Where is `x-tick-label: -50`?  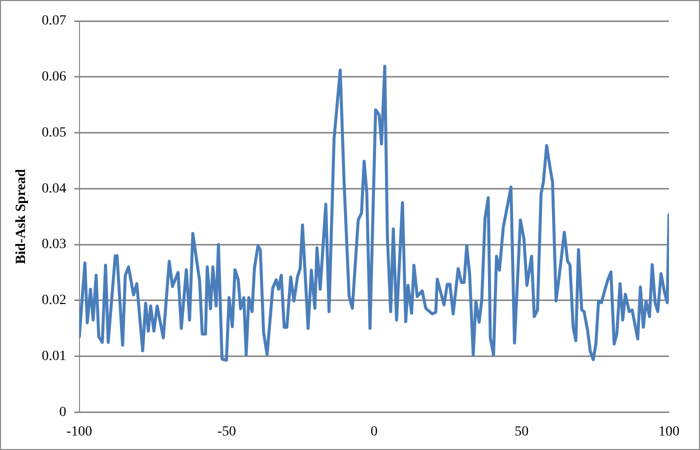 x-tick-label: -50 is located at coordinates (226, 432).